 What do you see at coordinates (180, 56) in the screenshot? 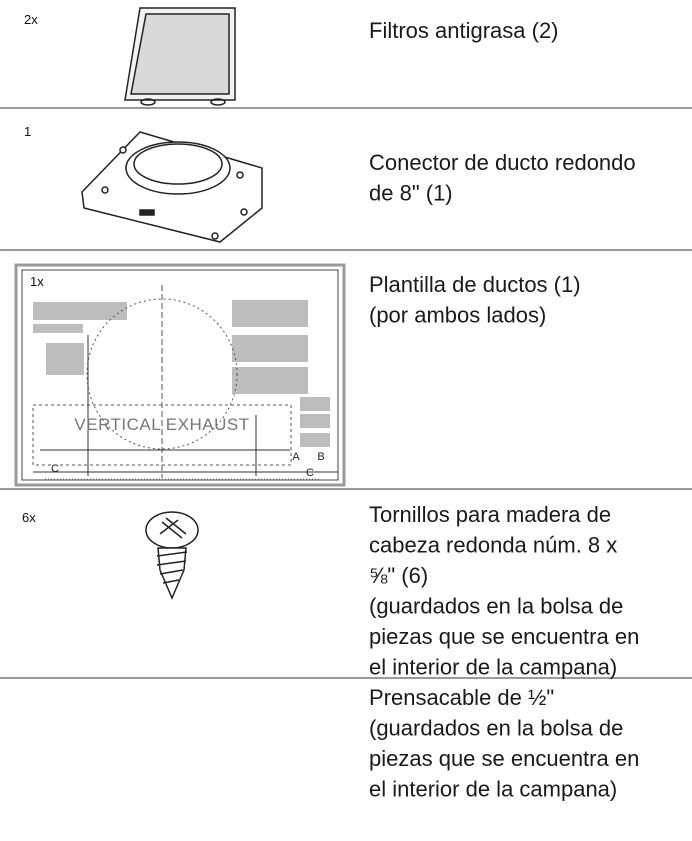
I see `filter-illustration` at bounding box center [180, 56].